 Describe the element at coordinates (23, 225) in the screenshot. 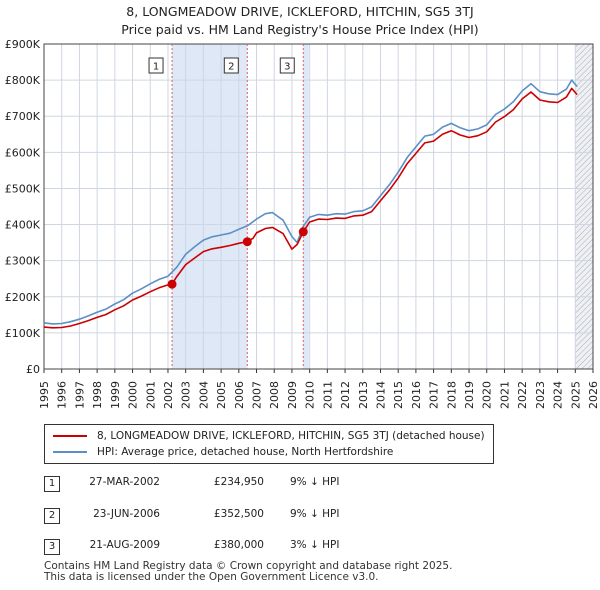

I see `y-tick-label: £400K` at that location.